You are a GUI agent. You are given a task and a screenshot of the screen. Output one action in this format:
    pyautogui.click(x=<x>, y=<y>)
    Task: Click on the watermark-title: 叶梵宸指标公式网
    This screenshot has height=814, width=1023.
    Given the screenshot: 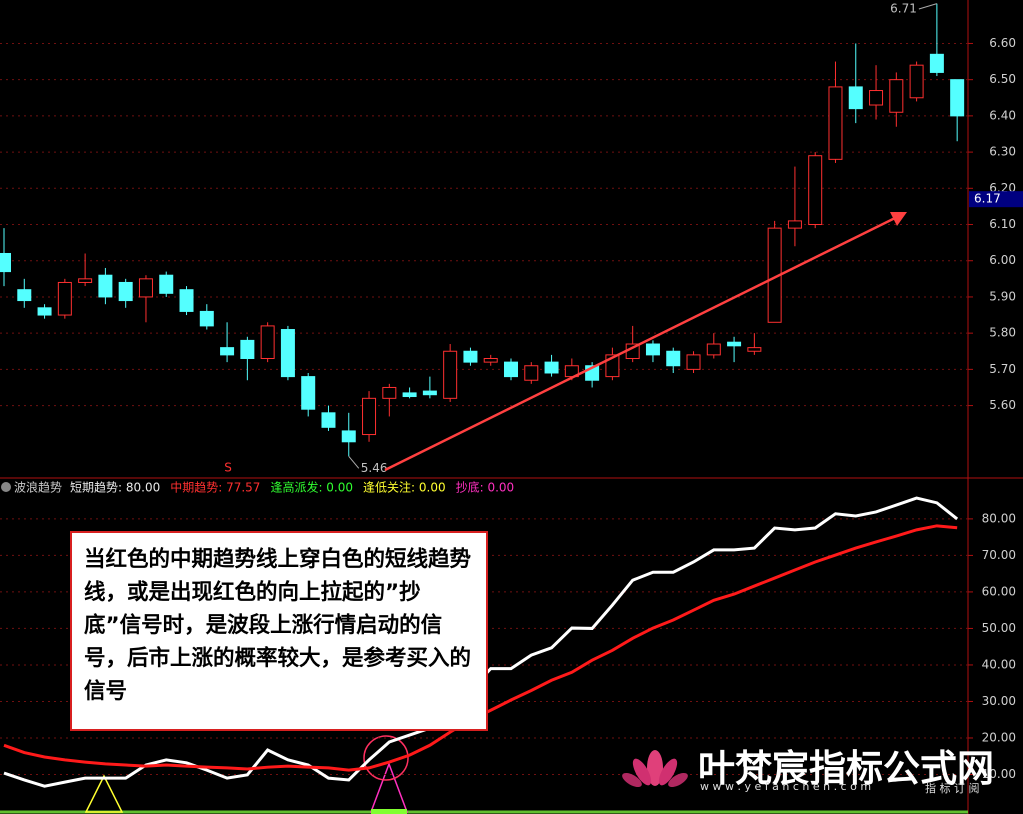 What is the action you would take?
    pyautogui.click(x=846, y=768)
    